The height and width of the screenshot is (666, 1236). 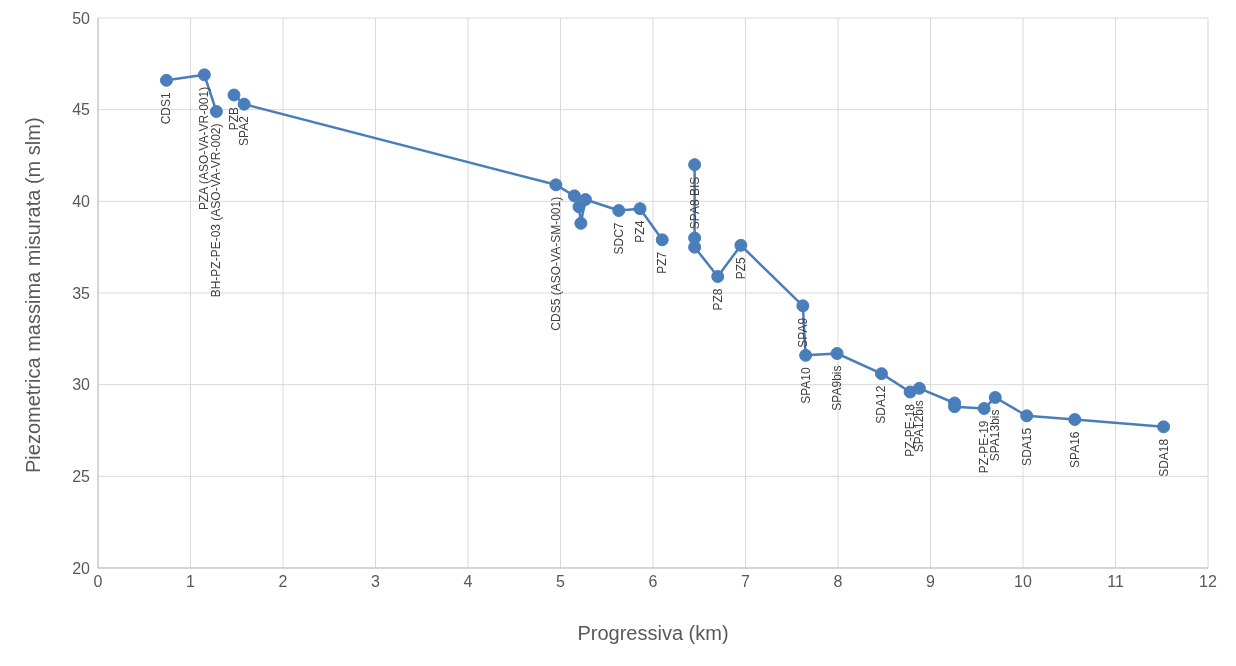 I want to click on annotation: SPA2, so click(x=244, y=130).